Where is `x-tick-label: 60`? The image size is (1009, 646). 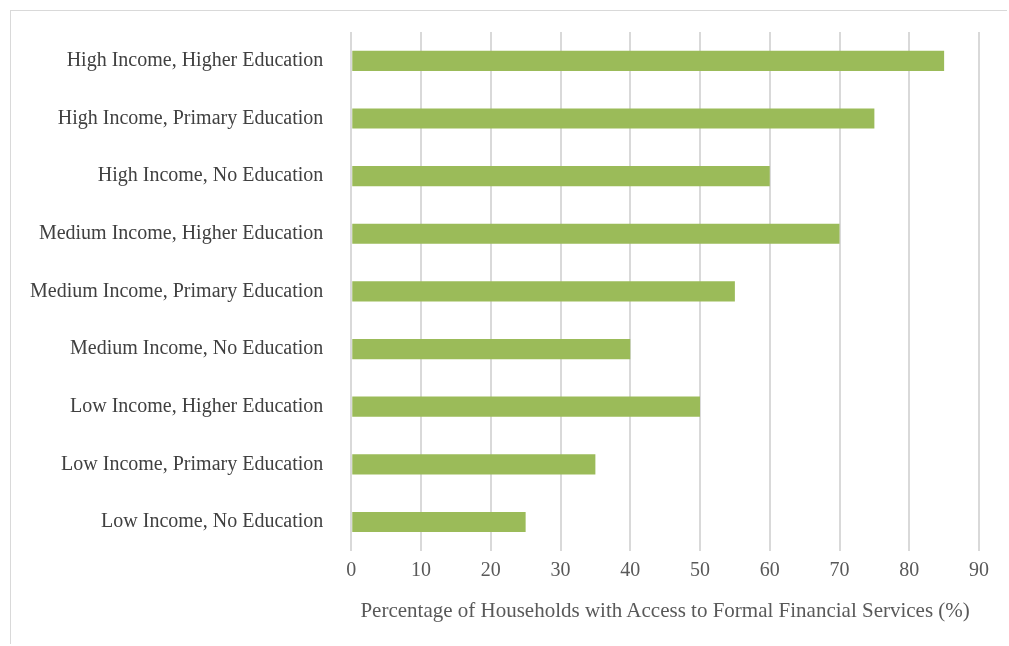 x-tick-label: 60 is located at coordinates (769, 569).